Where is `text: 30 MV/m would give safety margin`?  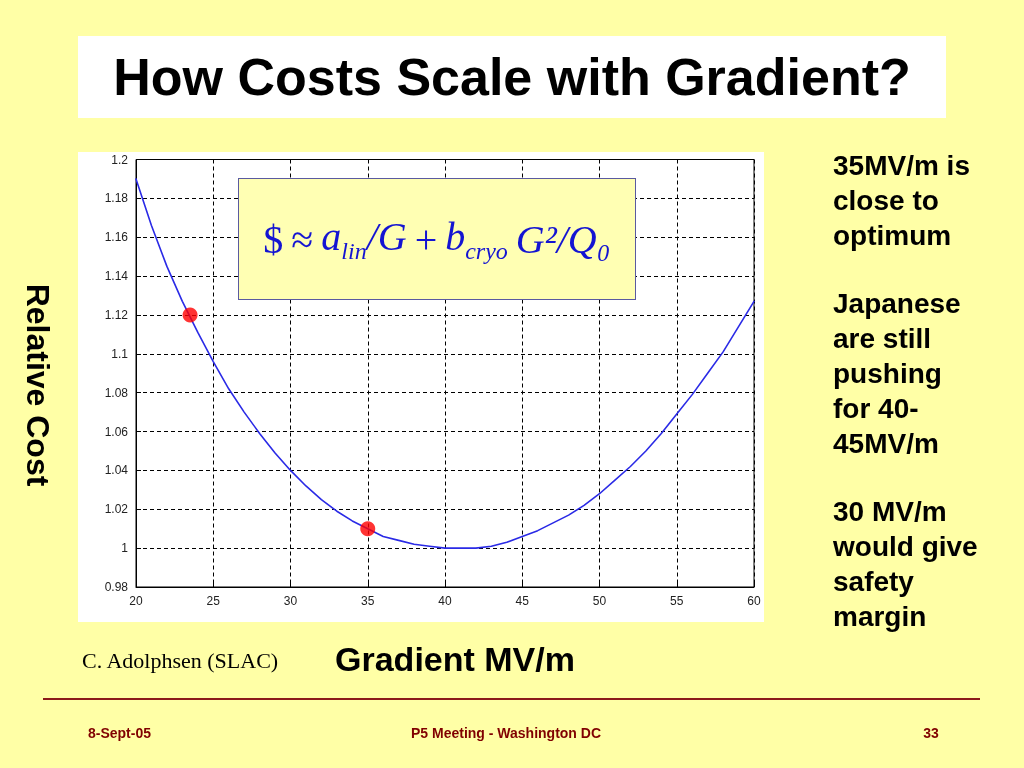 text: 30 MV/m would give safety margin is located at coordinates (905, 564).